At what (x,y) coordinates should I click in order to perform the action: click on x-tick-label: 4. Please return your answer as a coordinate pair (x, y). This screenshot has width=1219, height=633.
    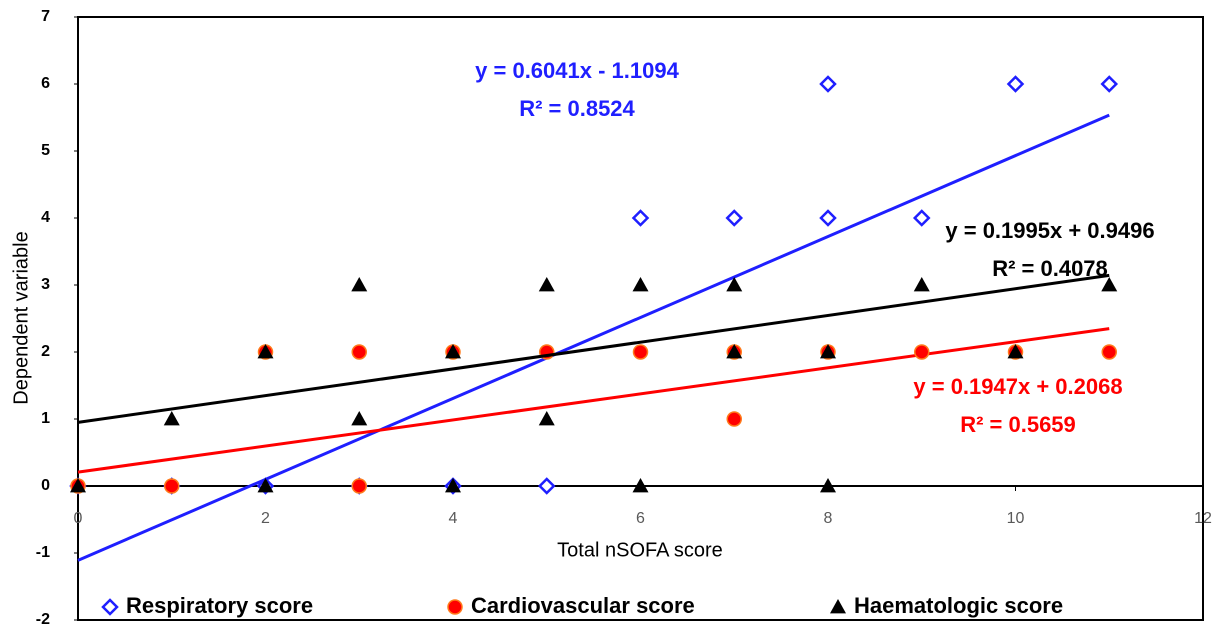
    Looking at the image, I should click on (453, 518).